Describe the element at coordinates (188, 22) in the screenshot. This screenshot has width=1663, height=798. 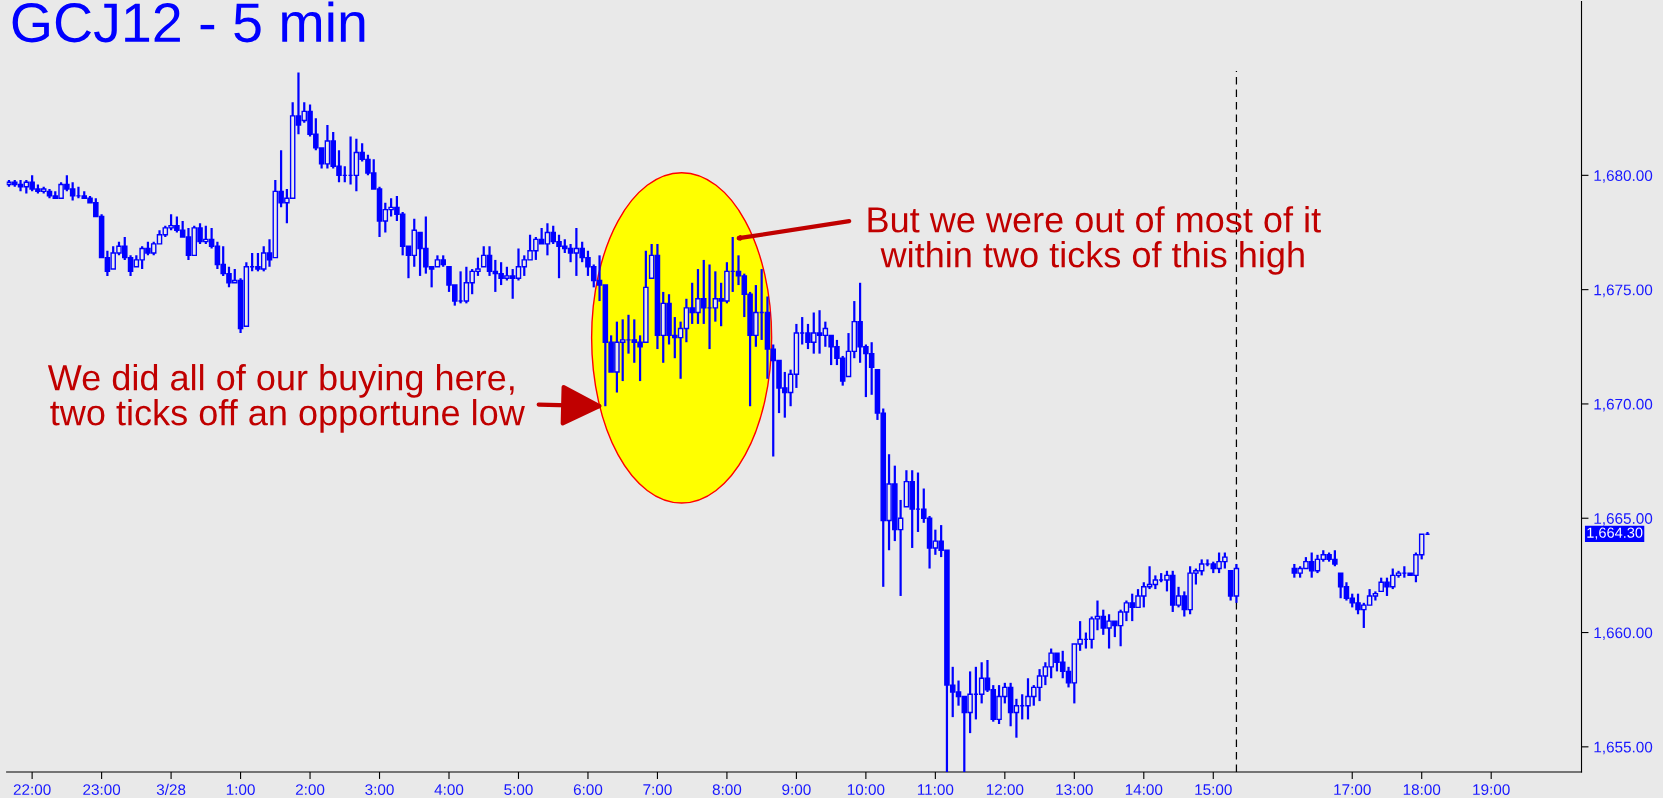
I see `chart-title: GCJ12 - 5 min` at that location.